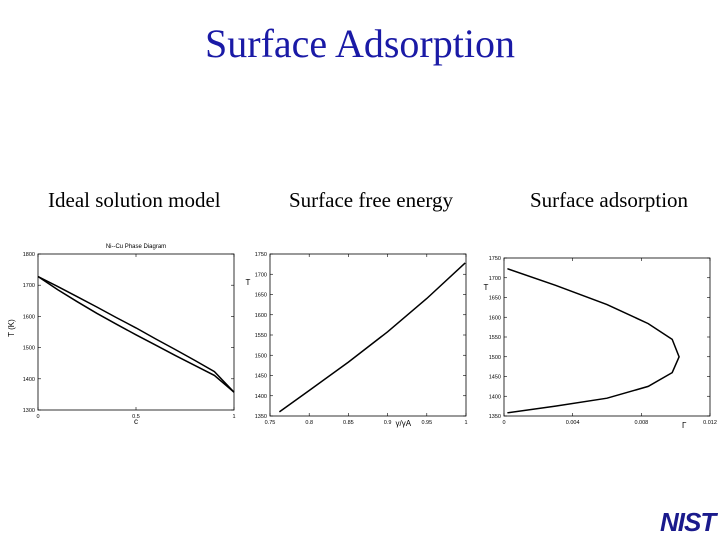 The width and height of the screenshot is (720, 540). I want to click on x-axis-label: γ/γA, so click(403, 423).